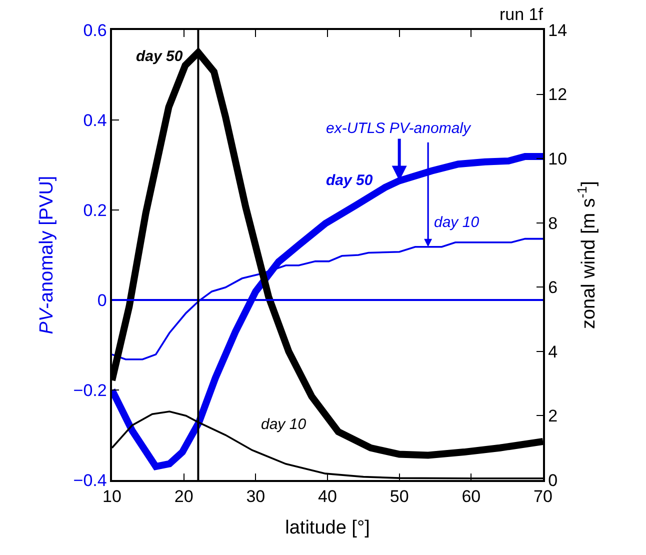  Describe the element at coordinates (90, 390) in the screenshot. I see `y-tick-label: −0.2` at that location.